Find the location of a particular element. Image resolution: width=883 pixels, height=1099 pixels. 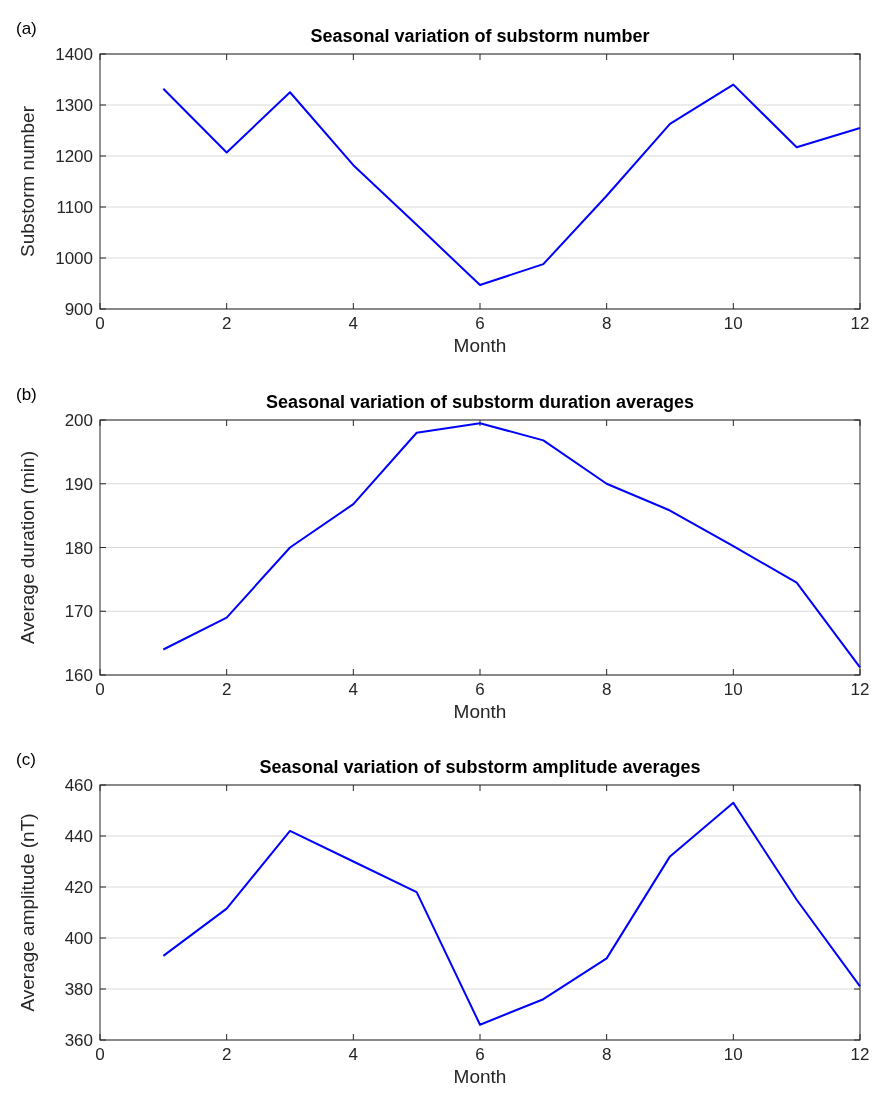

y-tick-label: 440 is located at coordinates (78, 836).